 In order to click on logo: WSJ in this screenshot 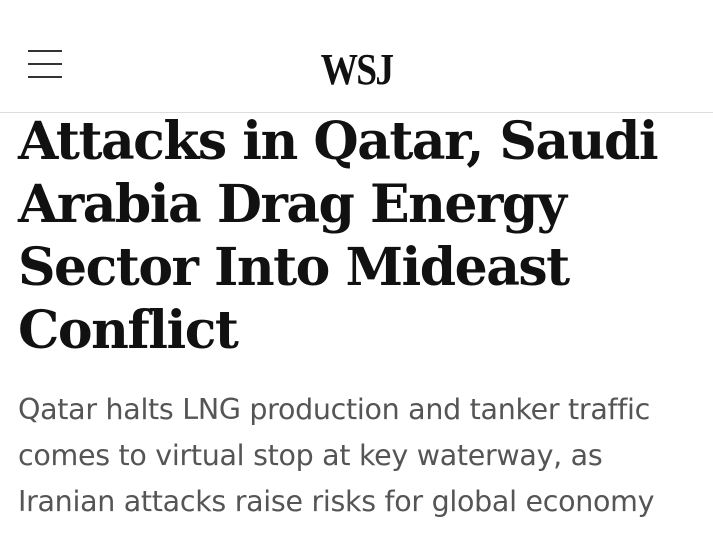, I will do `click(357, 69)`.